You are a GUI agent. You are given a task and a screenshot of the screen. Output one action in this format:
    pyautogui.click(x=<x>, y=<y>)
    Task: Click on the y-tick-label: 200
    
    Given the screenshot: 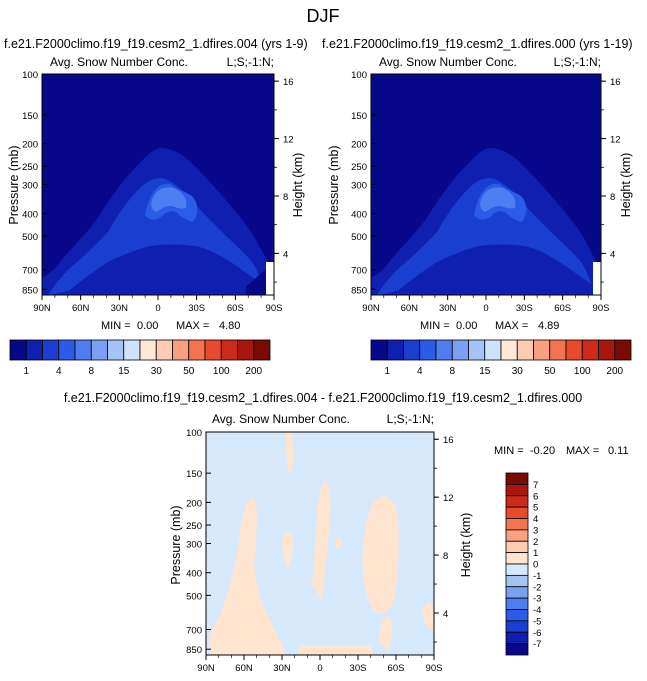 What is the action you would take?
    pyautogui.click(x=359, y=145)
    